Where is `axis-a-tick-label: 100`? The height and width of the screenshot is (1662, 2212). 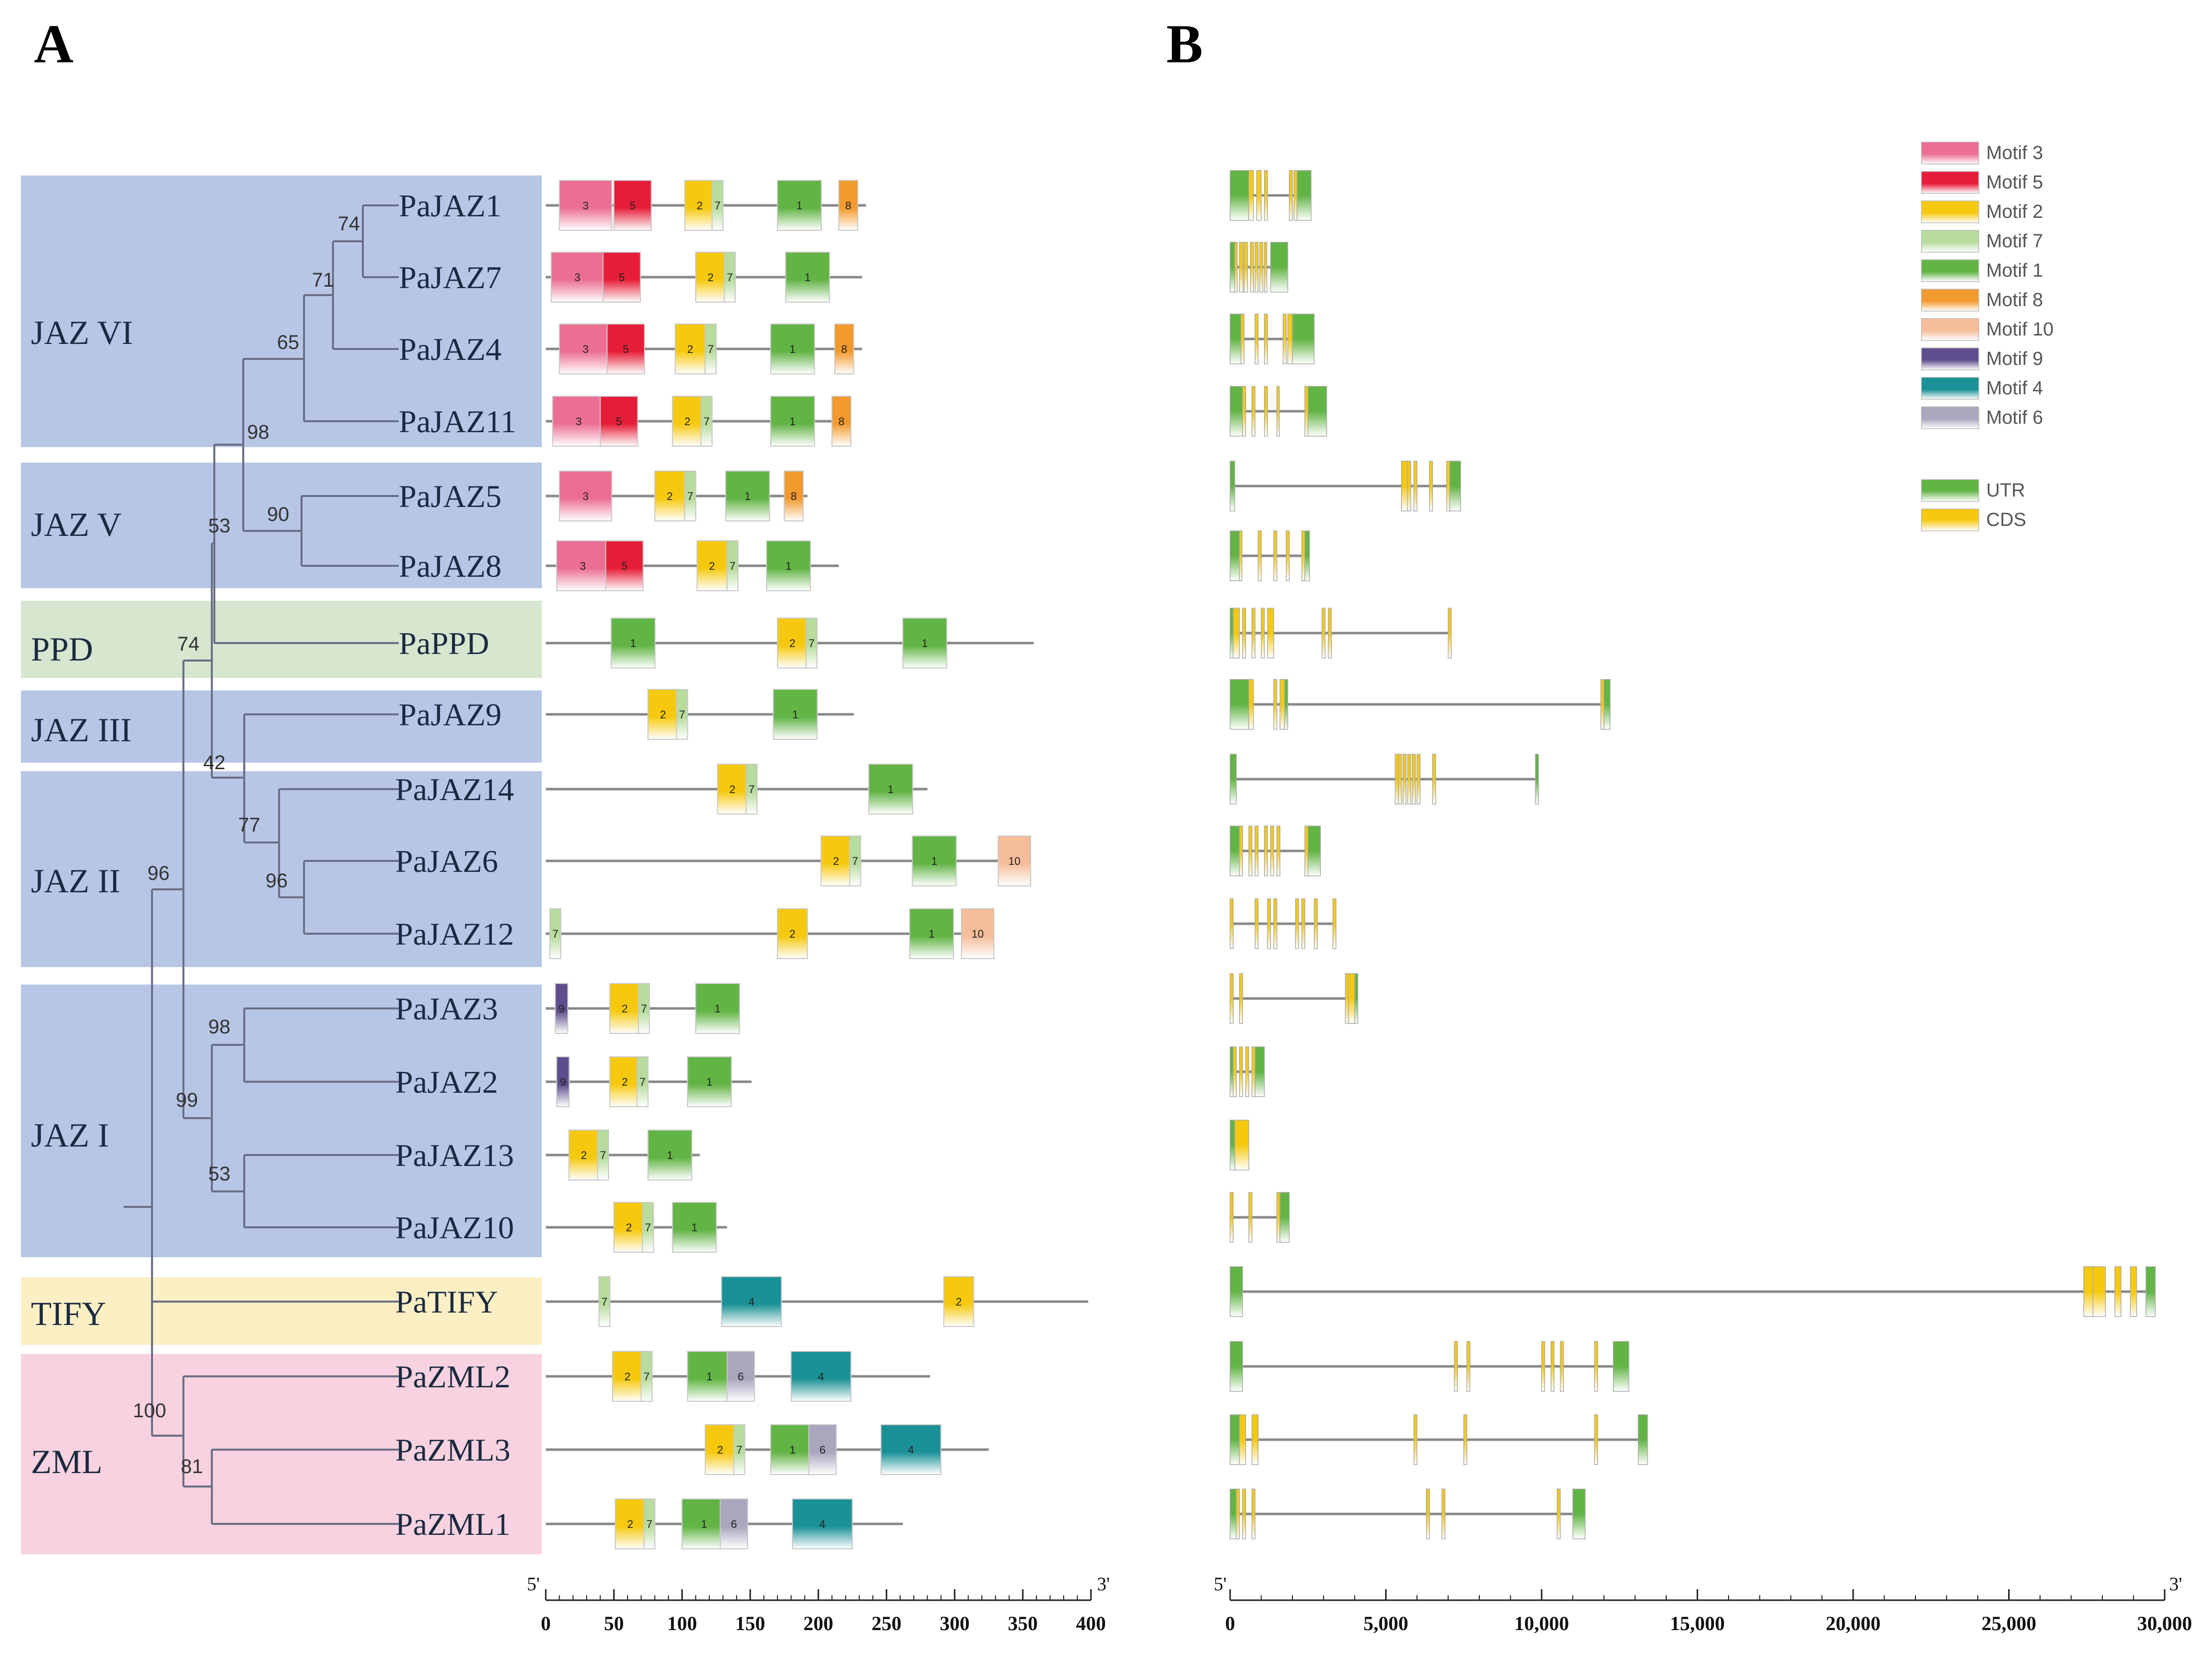
axis-a-tick-label: 100 is located at coordinates (682, 1623).